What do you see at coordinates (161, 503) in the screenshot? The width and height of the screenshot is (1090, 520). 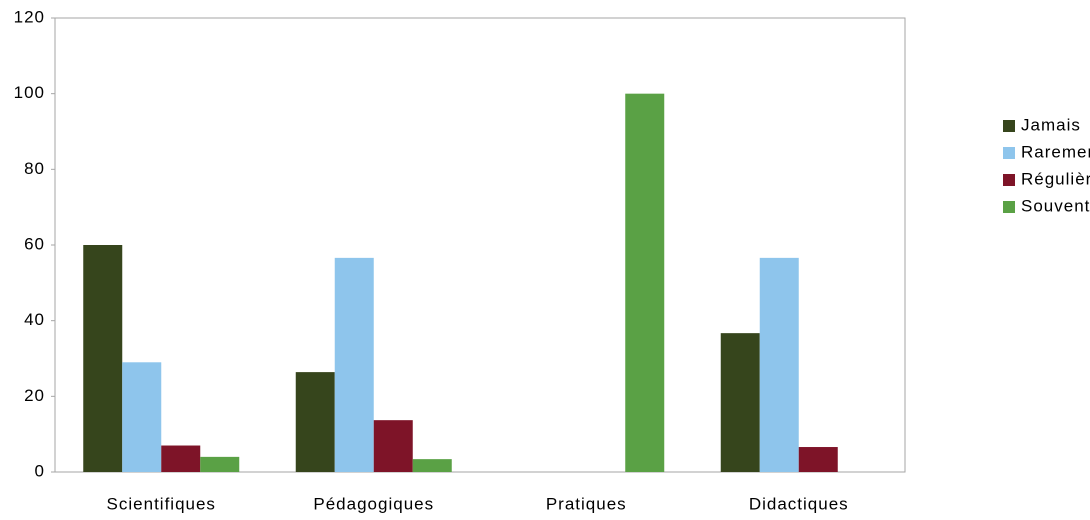 I see `x-tick-label: Scientifiques` at bounding box center [161, 503].